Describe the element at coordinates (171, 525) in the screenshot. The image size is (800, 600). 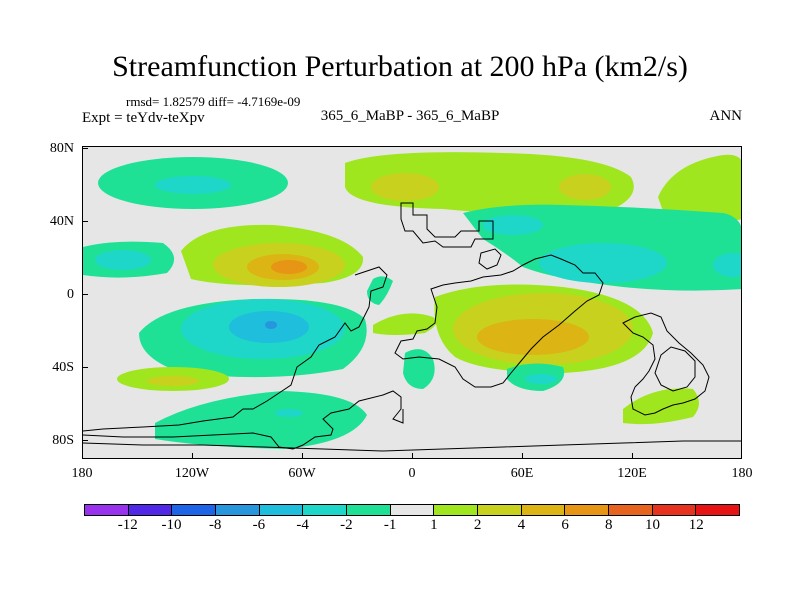
I see `colorbar-label: -10` at that location.